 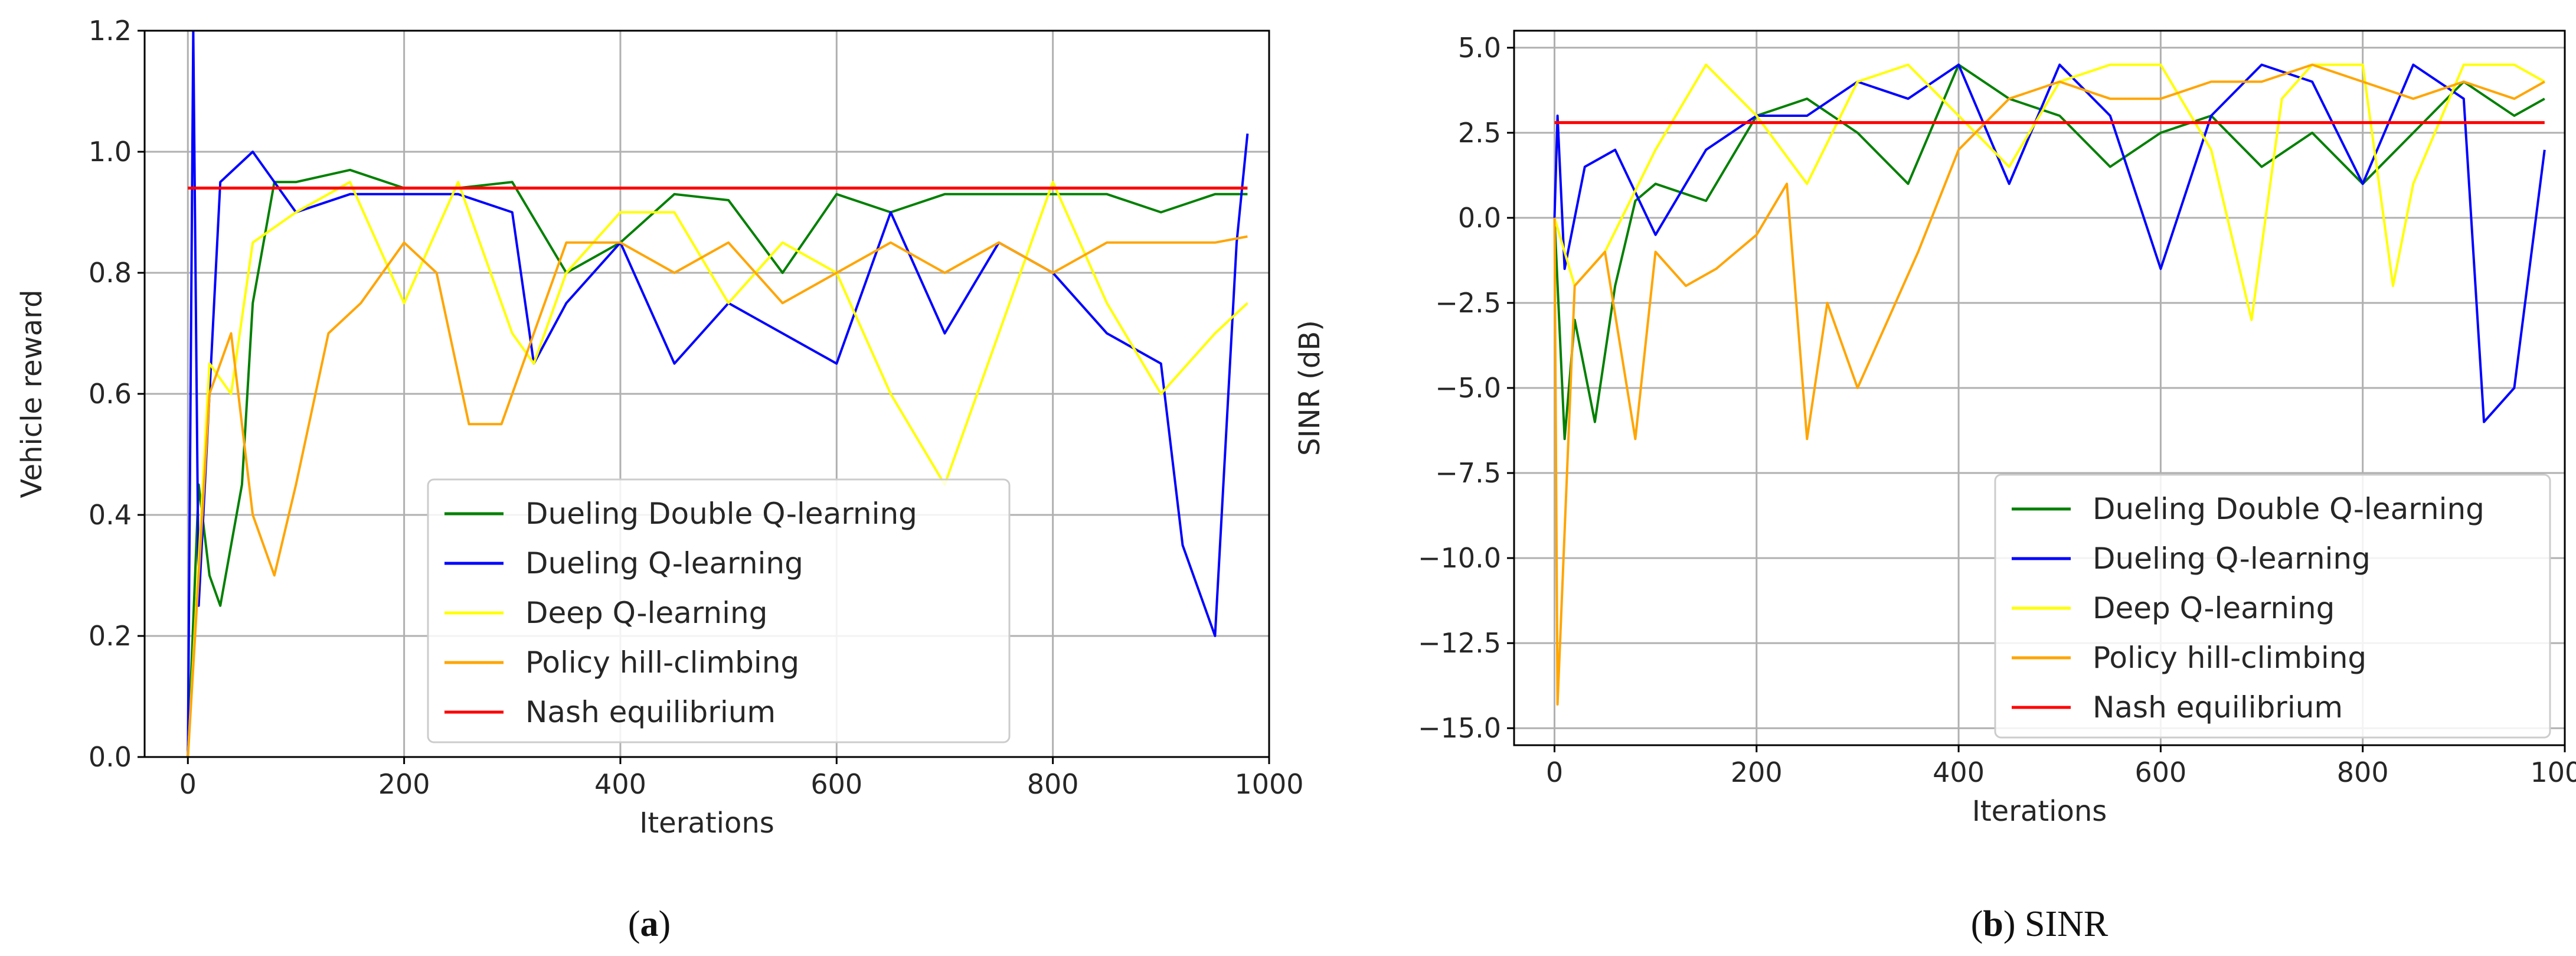 I want to click on y-tick-label: 0.4, so click(x=110, y=515).